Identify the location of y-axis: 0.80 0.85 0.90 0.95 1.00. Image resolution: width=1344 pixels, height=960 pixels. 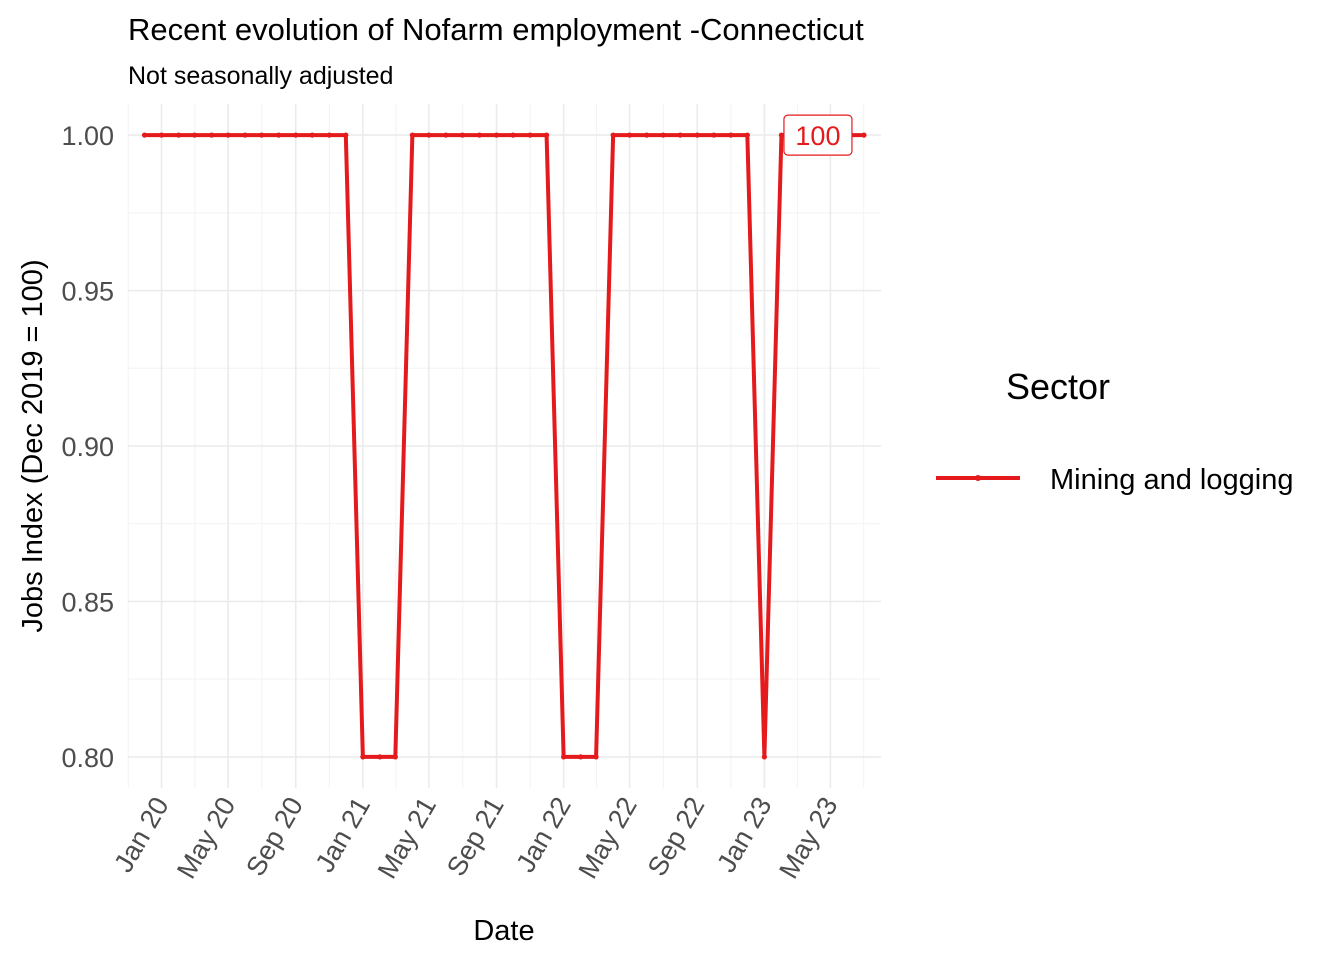
(87, 447).